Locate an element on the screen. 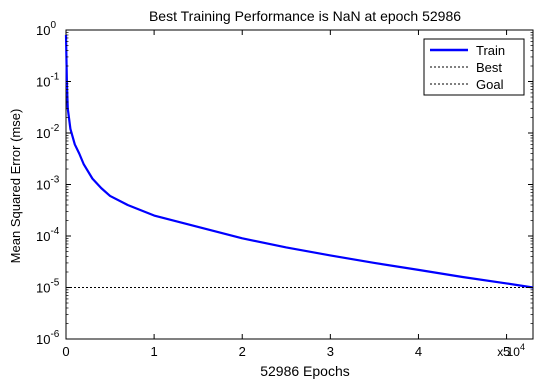  y-tick-label: 10⁻¹ is located at coordinates (48, 81).